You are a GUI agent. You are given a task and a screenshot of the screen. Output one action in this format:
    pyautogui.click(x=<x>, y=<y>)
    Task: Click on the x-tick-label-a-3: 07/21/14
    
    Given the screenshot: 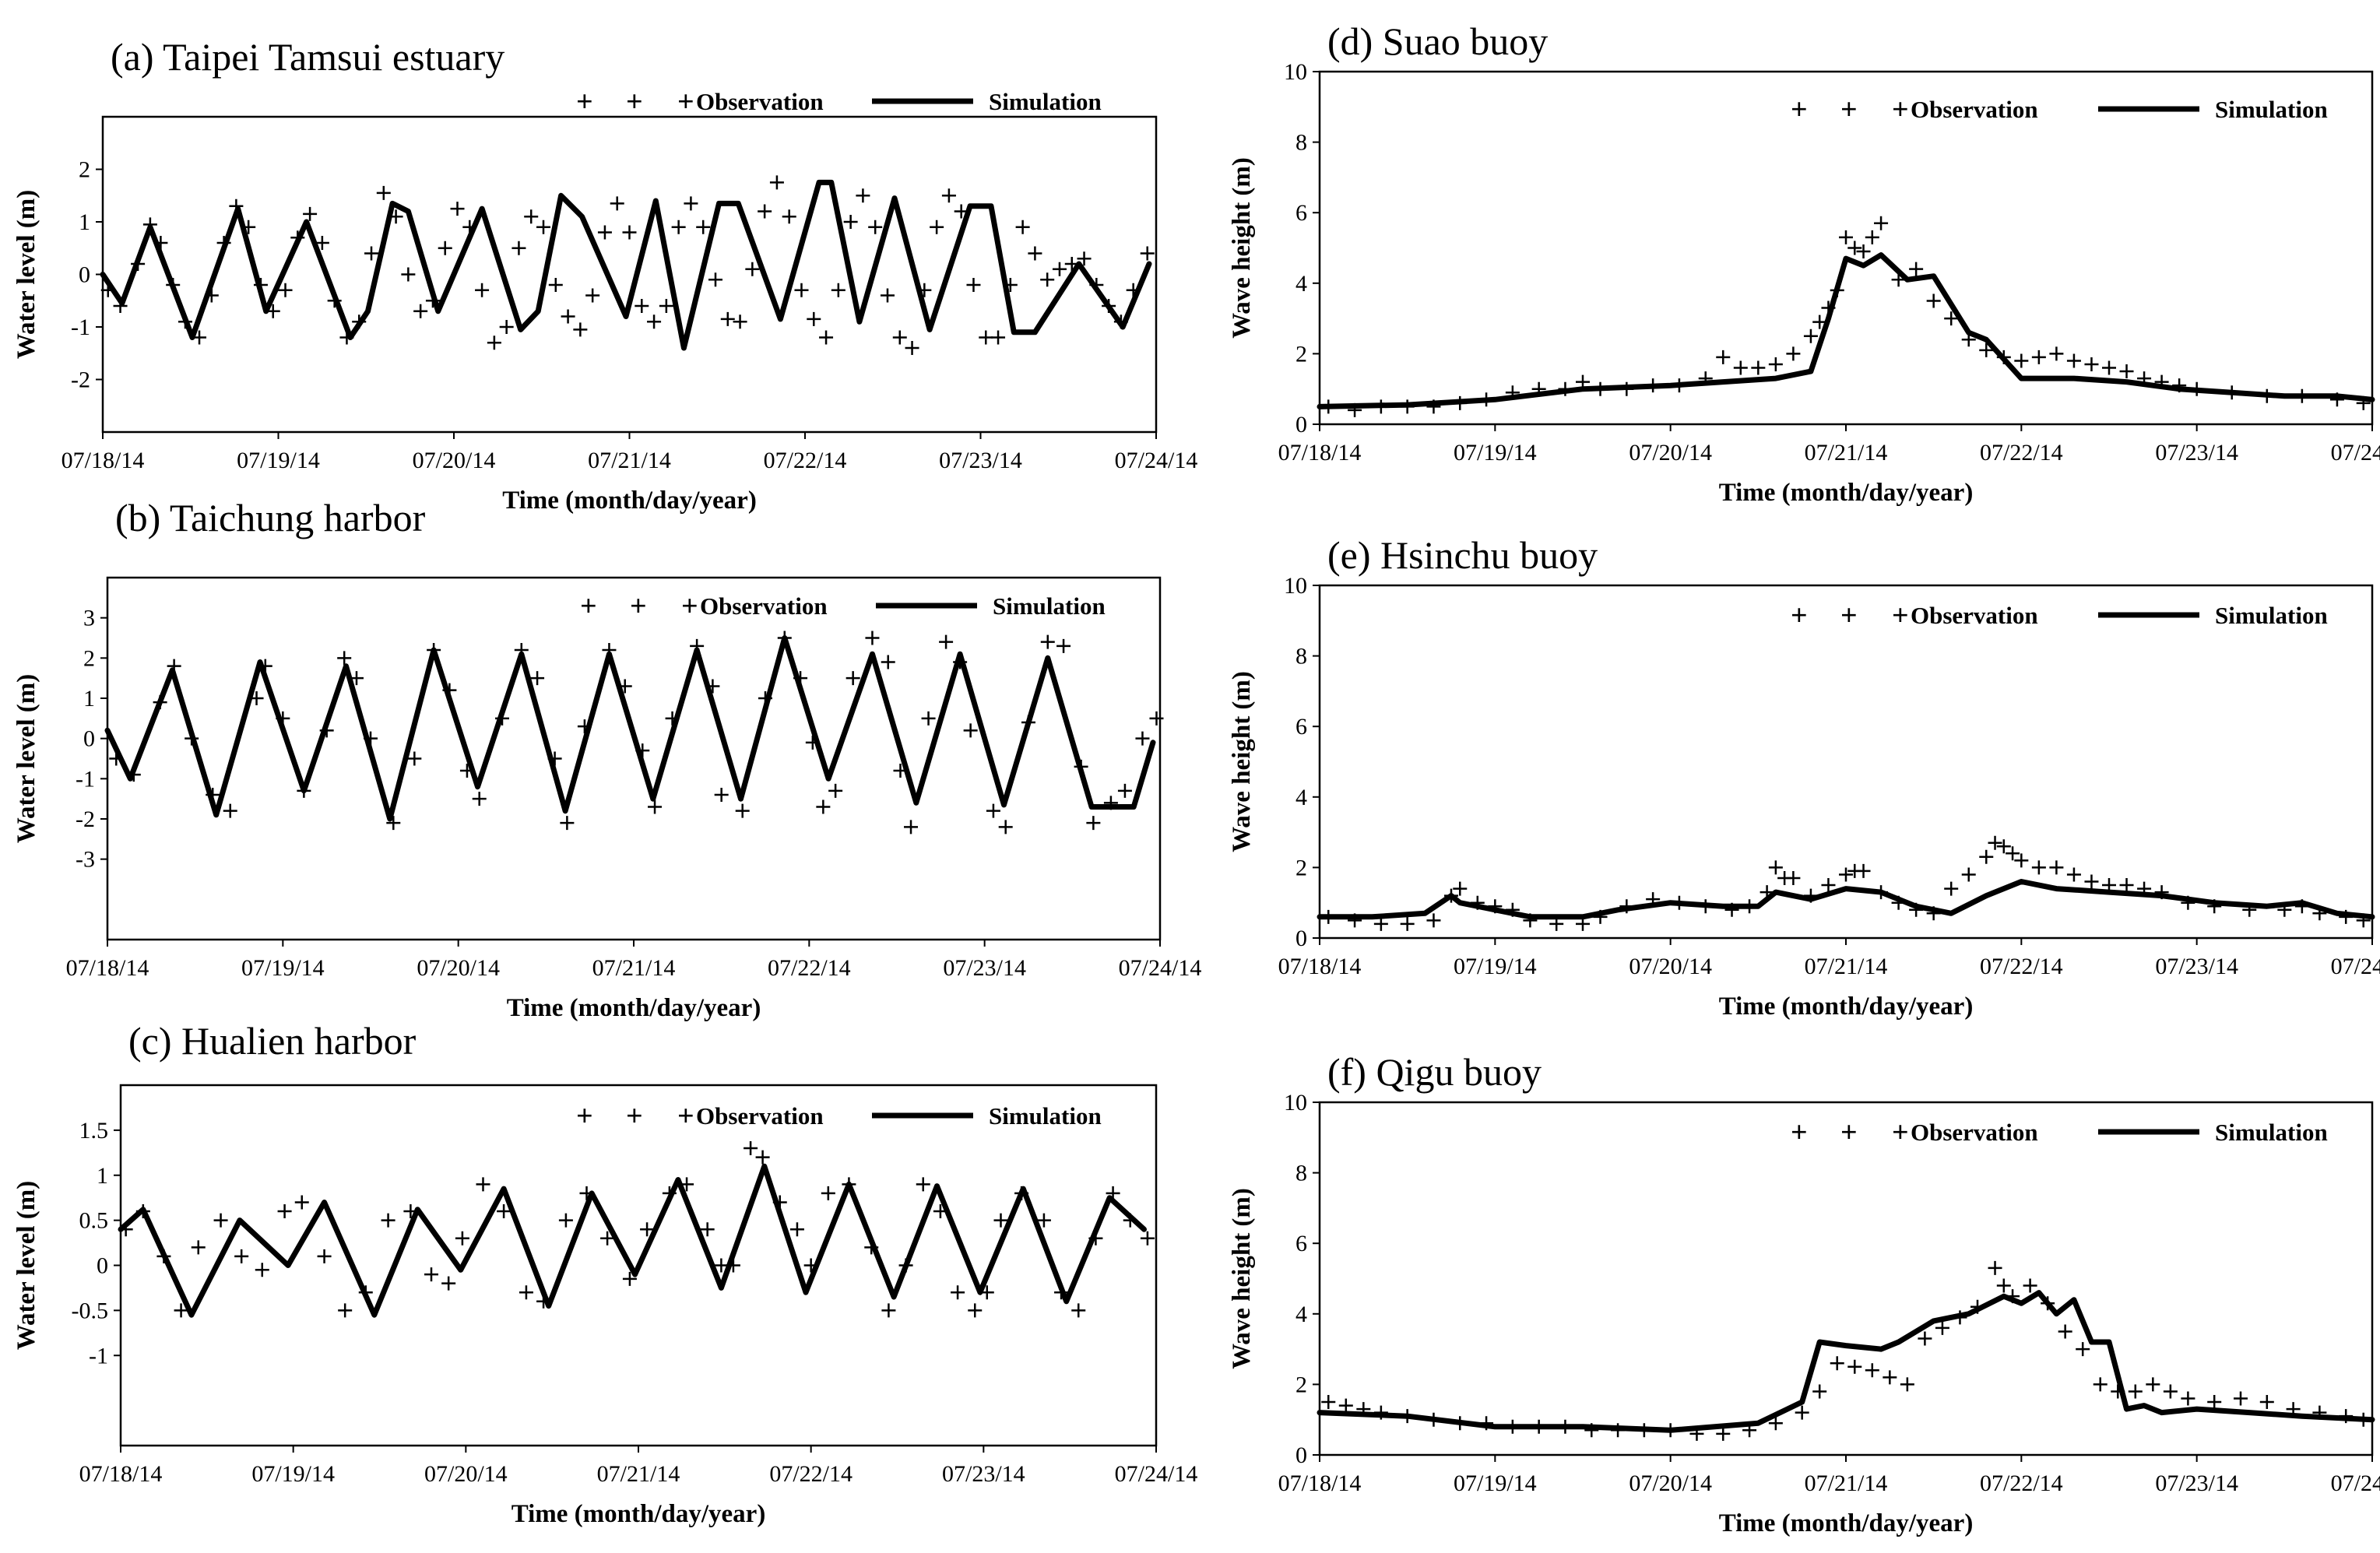 What is the action you would take?
    pyautogui.click(x=629, y=460)
    